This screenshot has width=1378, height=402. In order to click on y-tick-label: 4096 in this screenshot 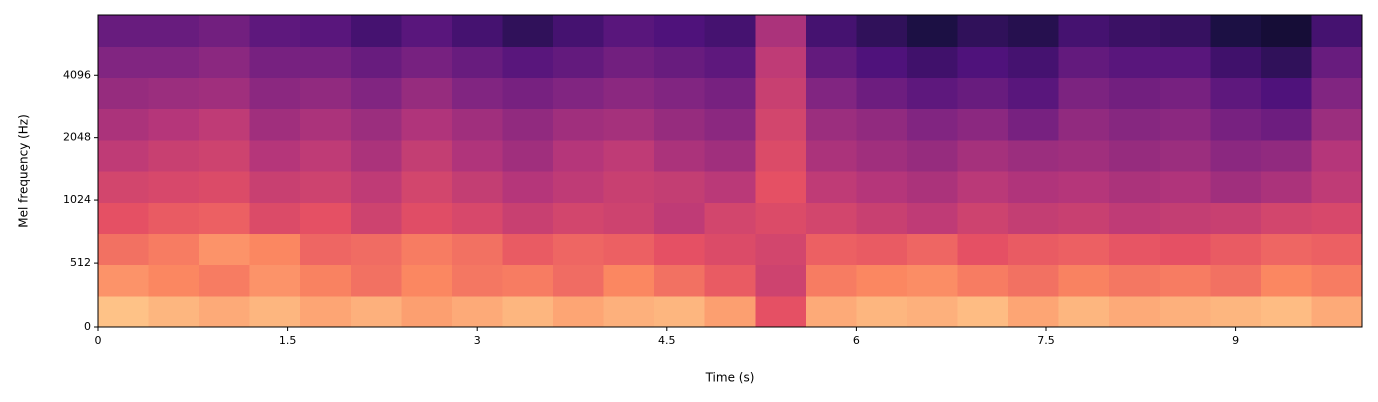, I will do `click(77, 74)`.